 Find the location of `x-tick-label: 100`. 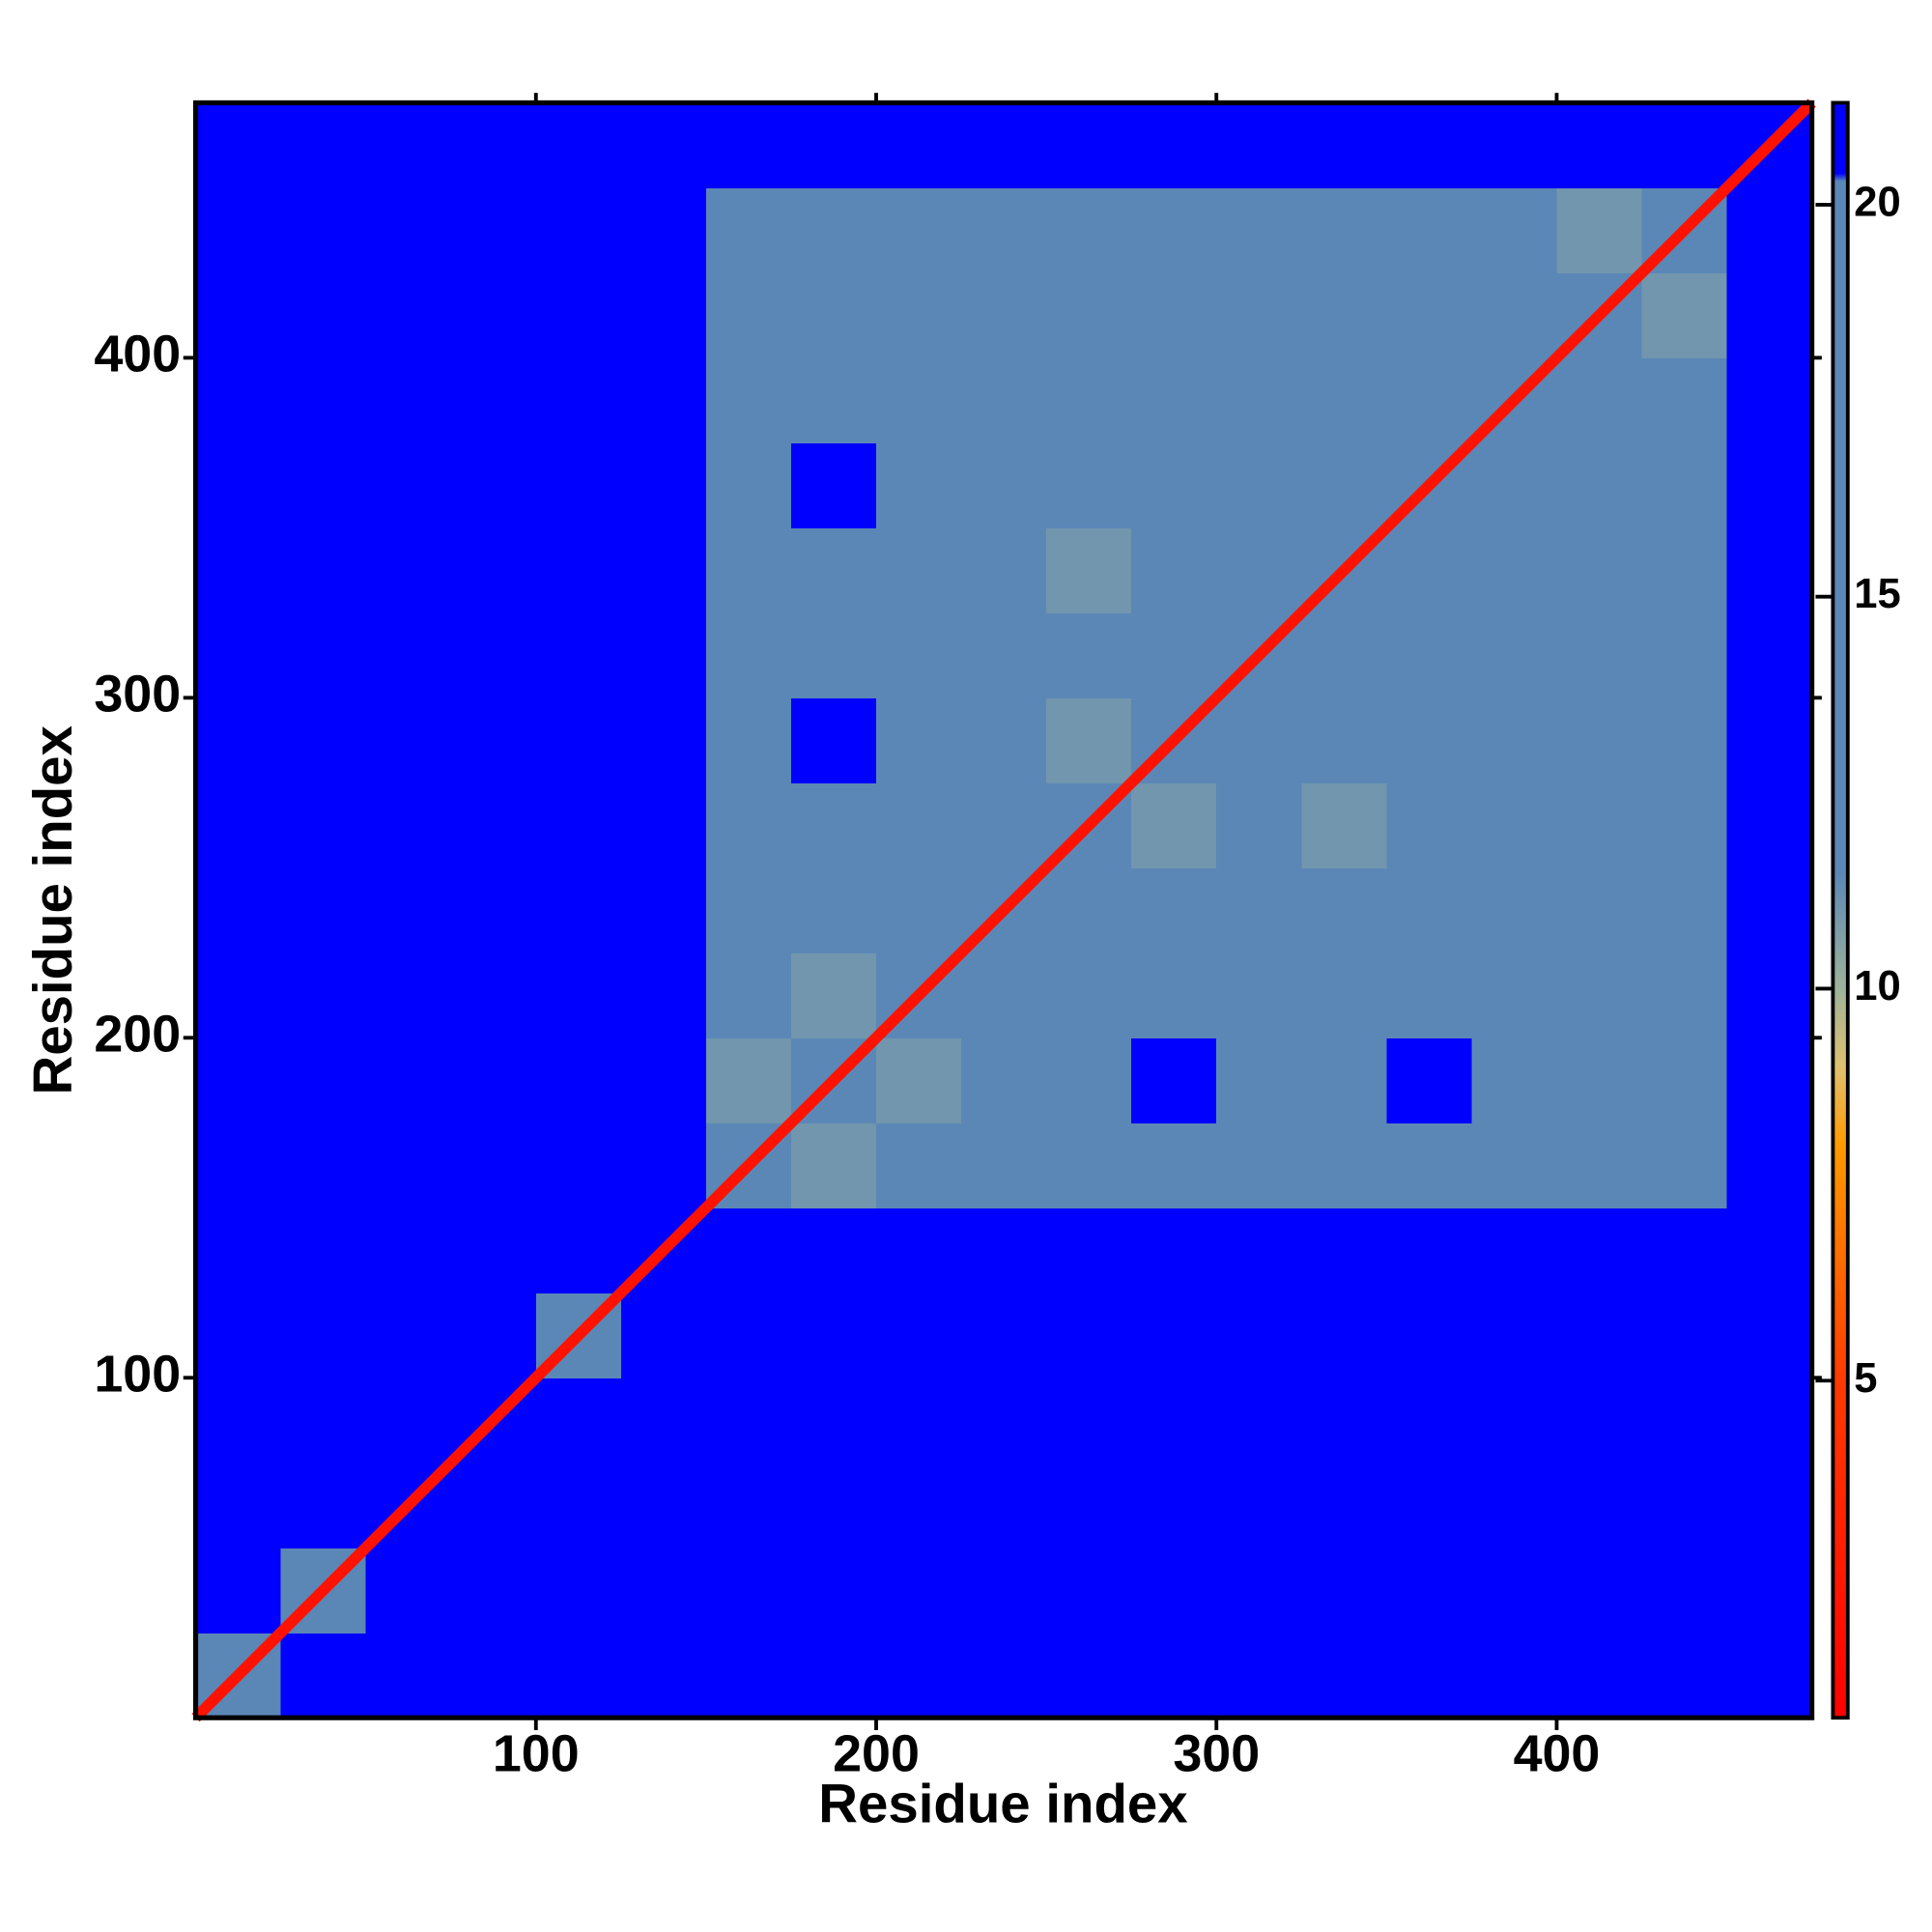

x-tick-label: 100 is located at coordinates (536, 1753).